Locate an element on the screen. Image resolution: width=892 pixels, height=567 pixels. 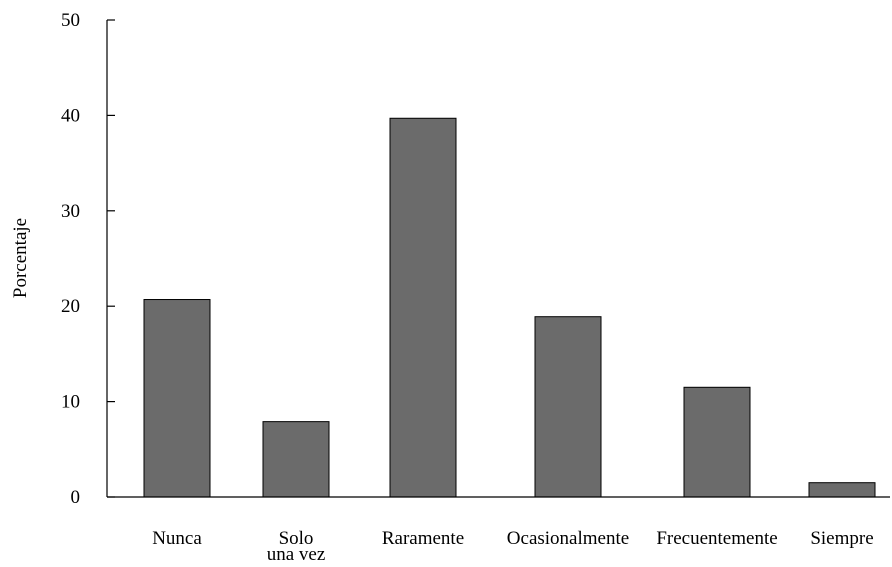
x-category-label: Ocasionalmente is located at coordinates (568, 538).